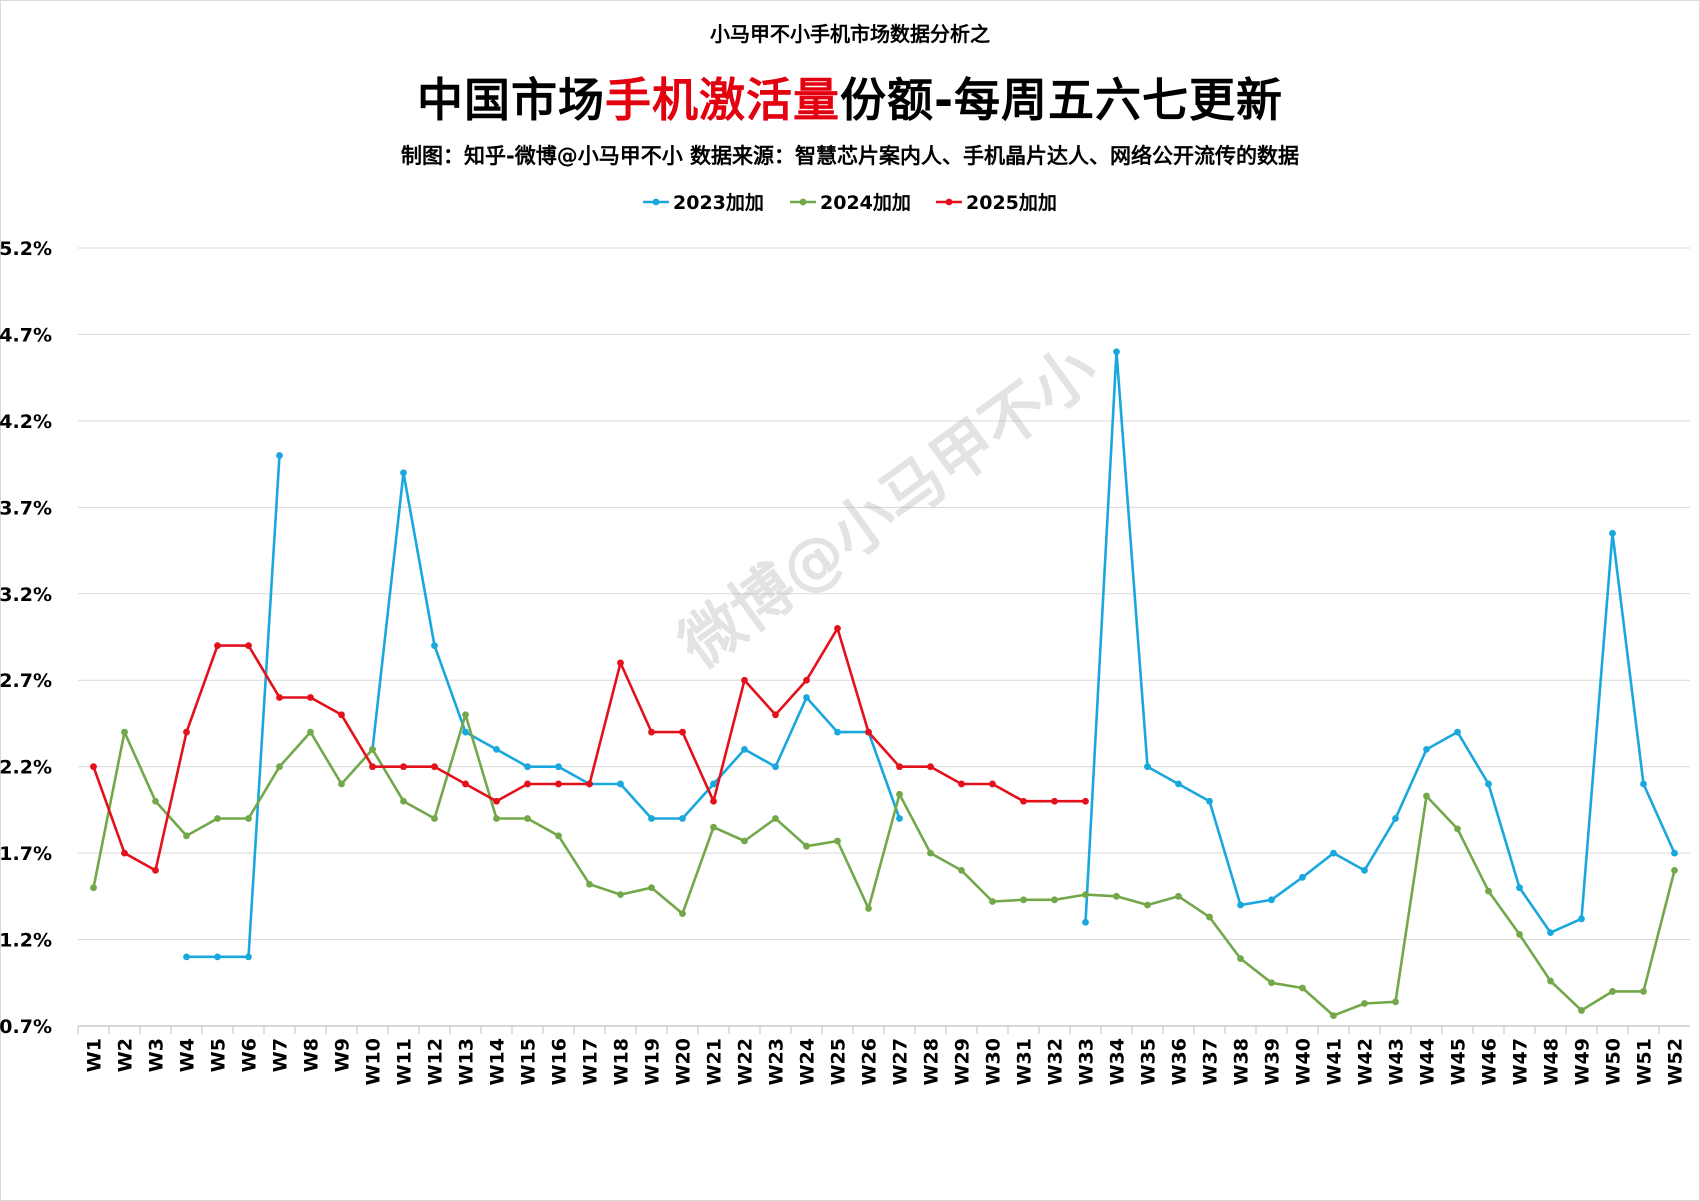 This screenshot has width=1700, height=1201. What do you see at coordinates (1366, 1061) in the screenshot?
I see `x-tick-label: W42` at bounding box center [1366, 1061].